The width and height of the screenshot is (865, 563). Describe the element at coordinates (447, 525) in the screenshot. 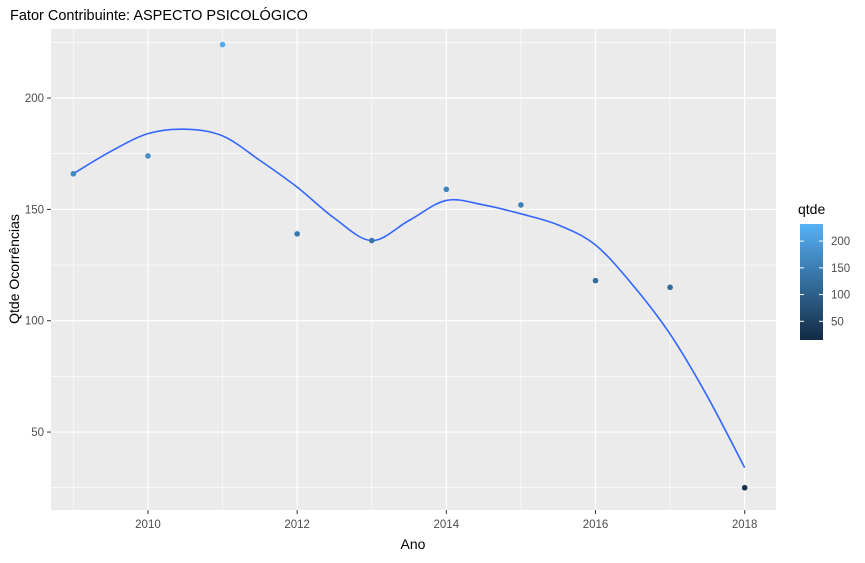

I see `x-tick-label: 2014` at that location.